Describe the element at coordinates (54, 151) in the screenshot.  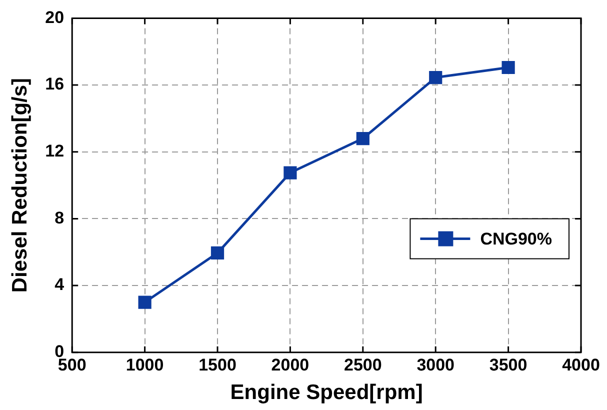
I see `y-tick-label: 12` at that location.